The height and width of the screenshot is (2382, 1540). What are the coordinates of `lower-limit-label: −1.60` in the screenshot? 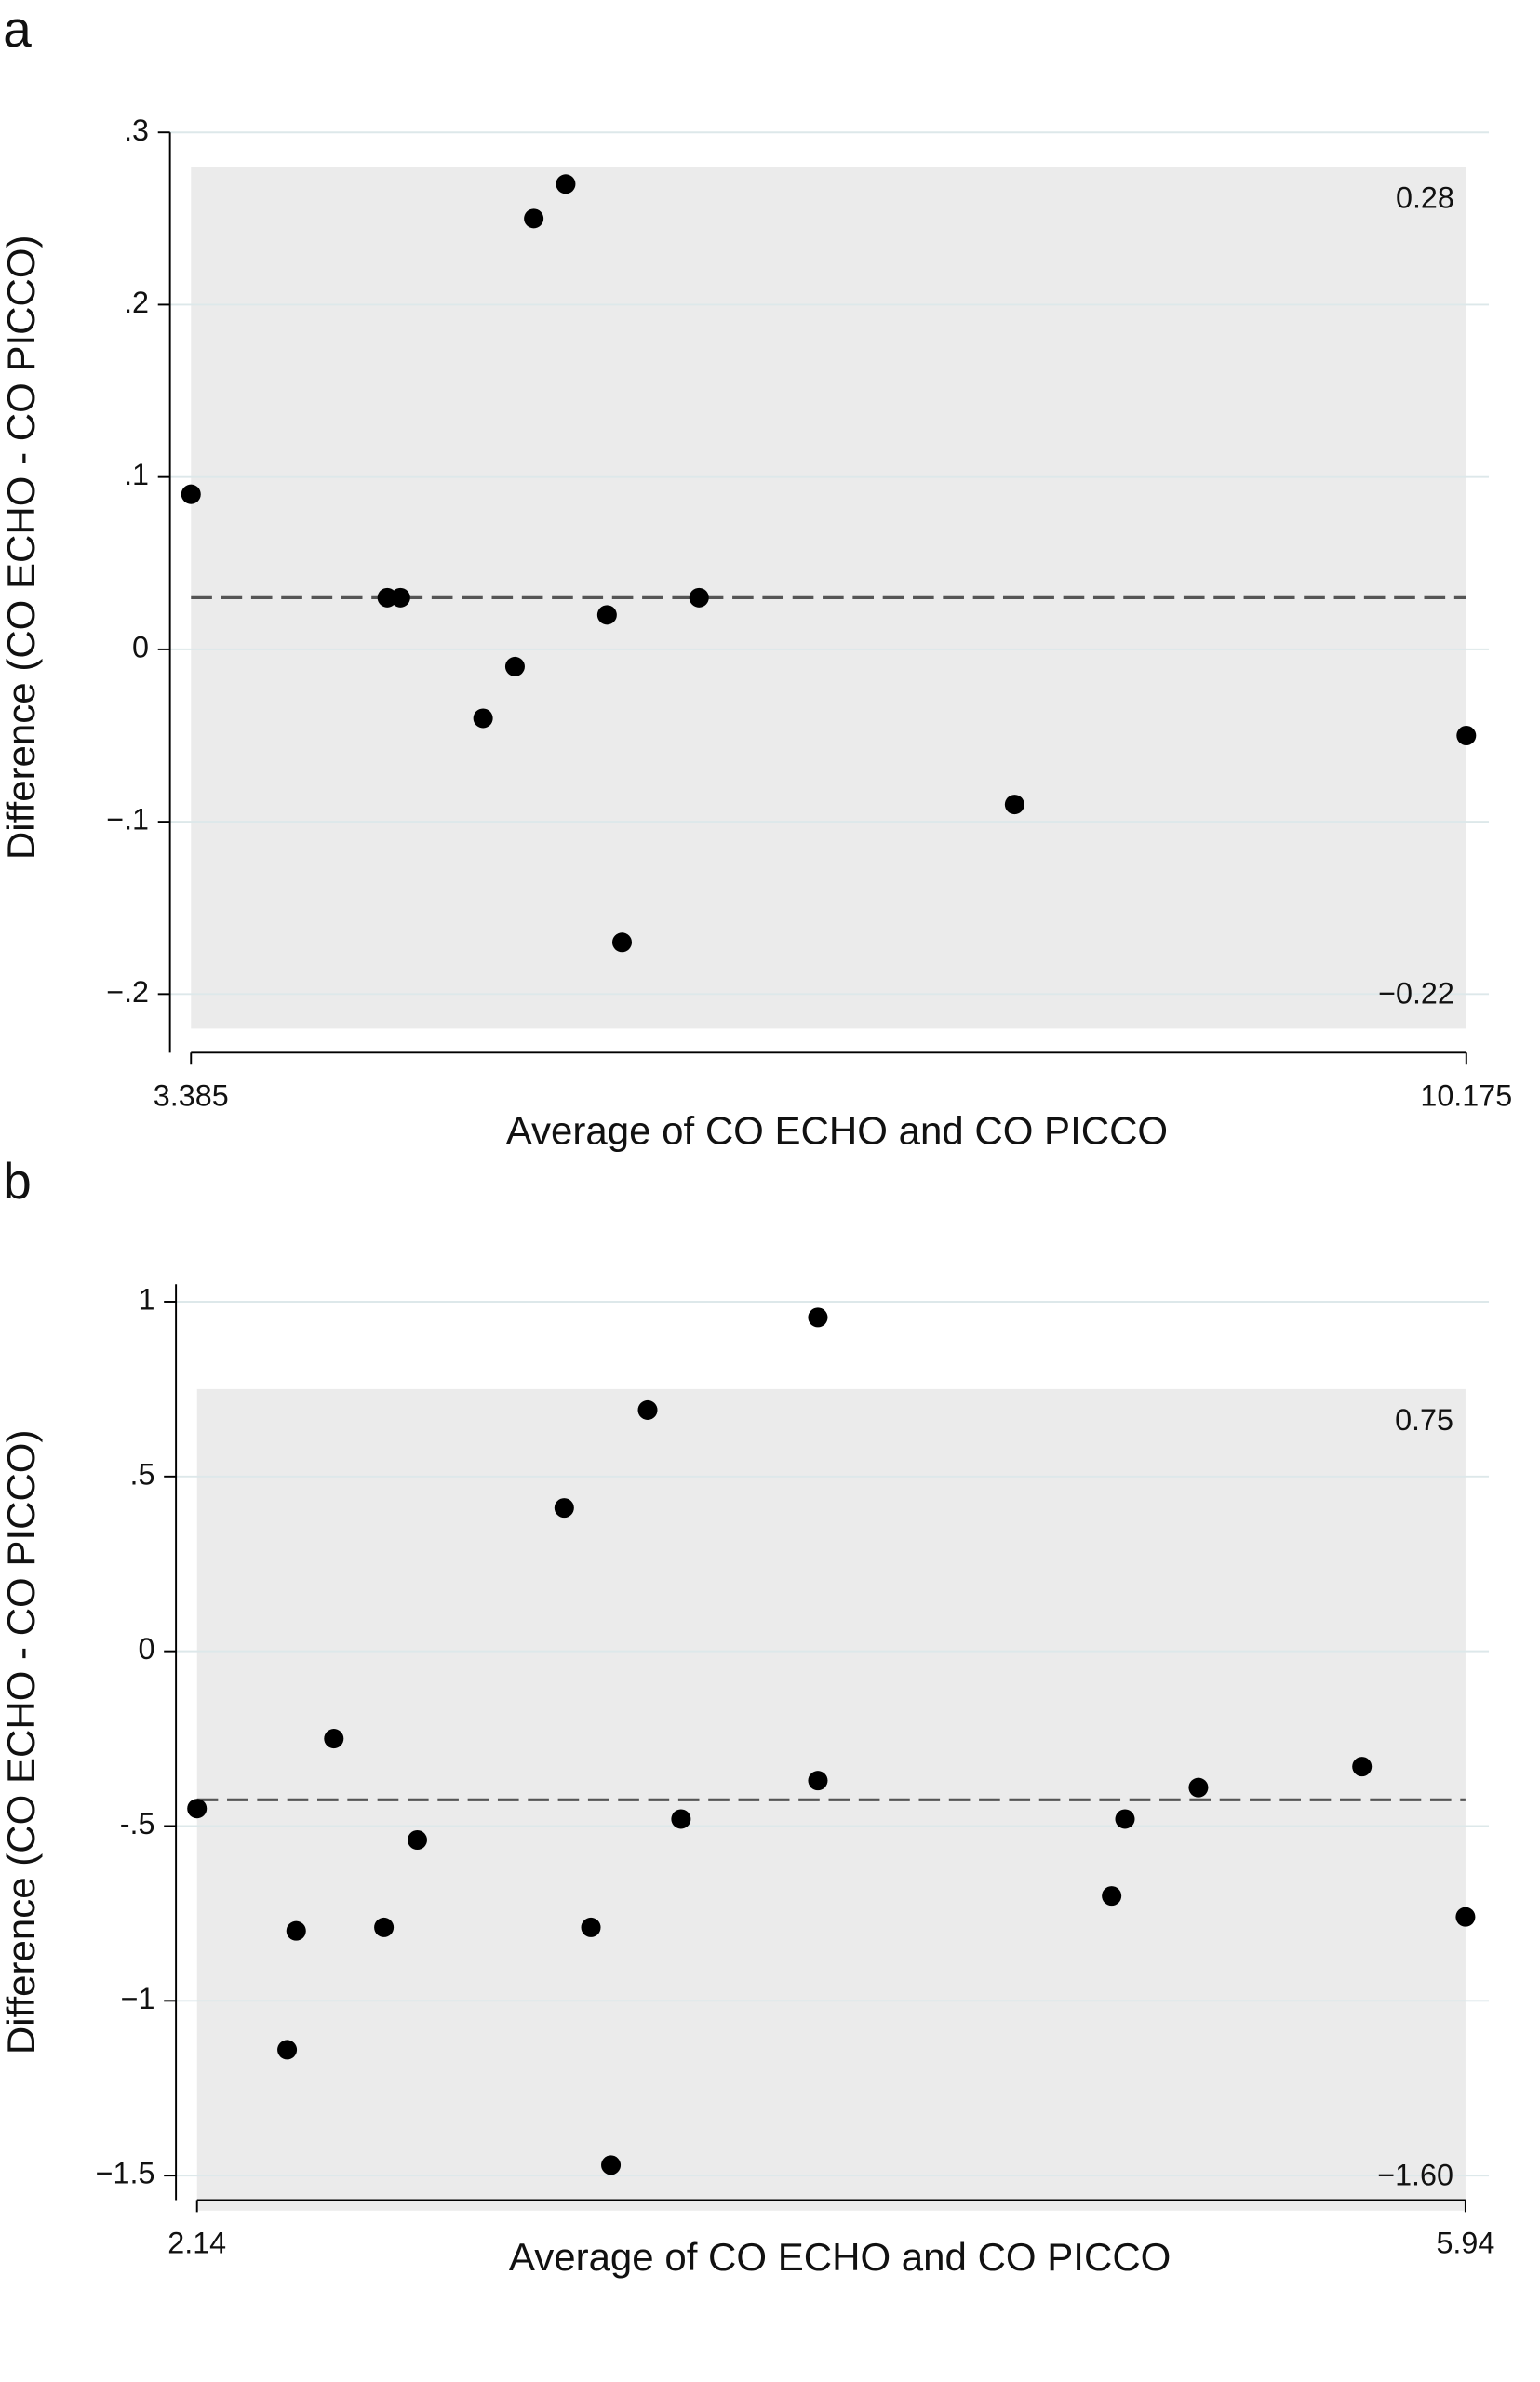 It's located at (1415, 2175).